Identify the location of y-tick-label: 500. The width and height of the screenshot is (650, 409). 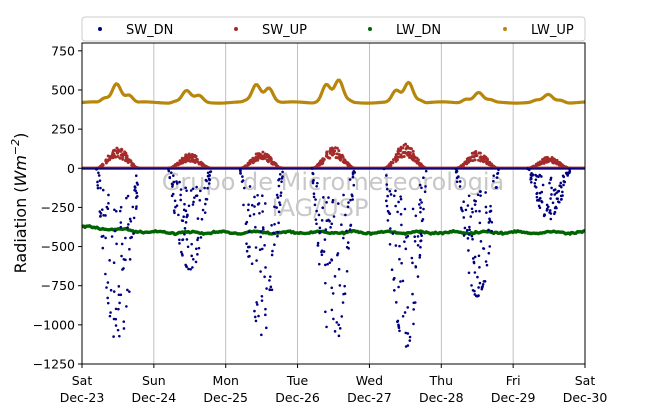
(63, 89).